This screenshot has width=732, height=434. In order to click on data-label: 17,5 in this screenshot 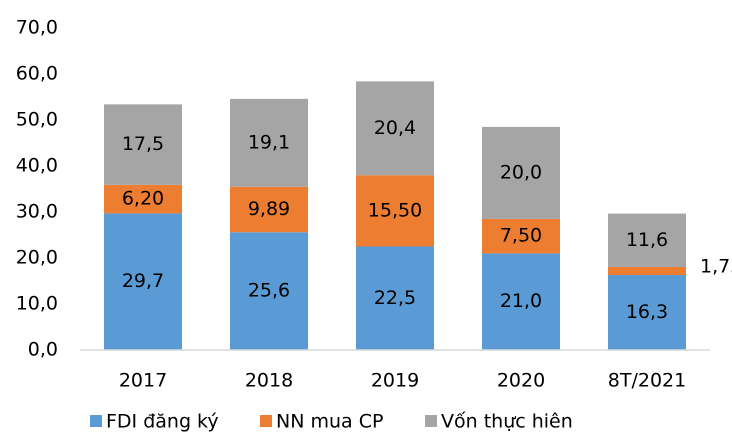, I will do `click(143, 144)`.